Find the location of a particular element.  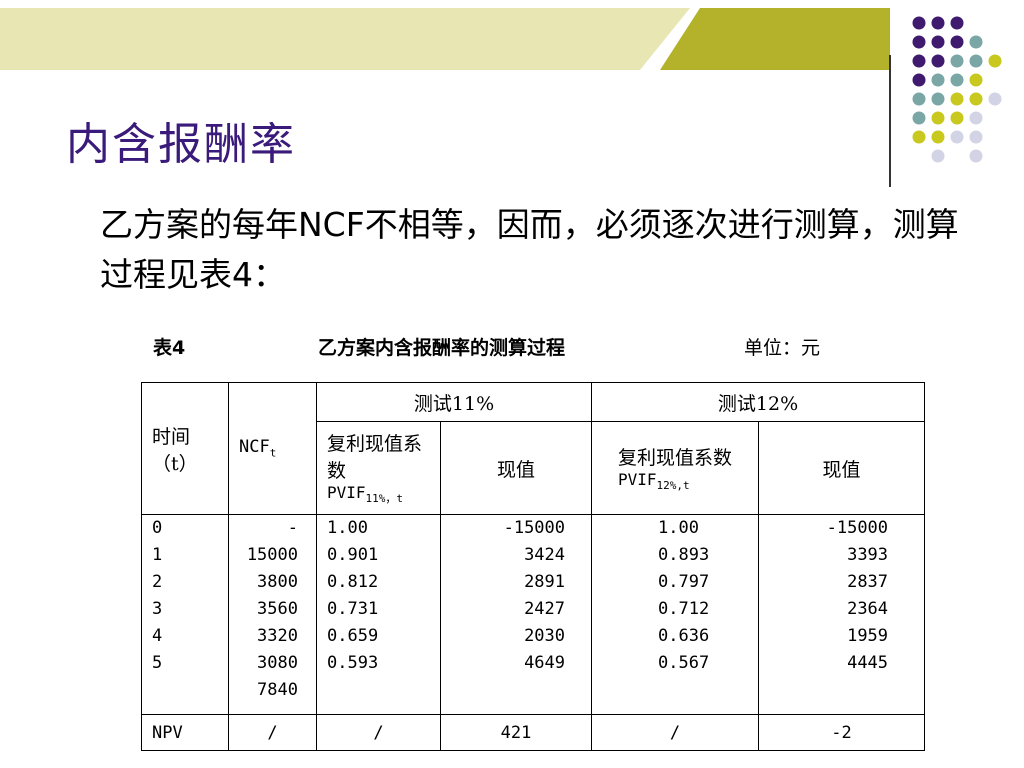

header-test-12: 测试12% is located at coordinates (758, 402).